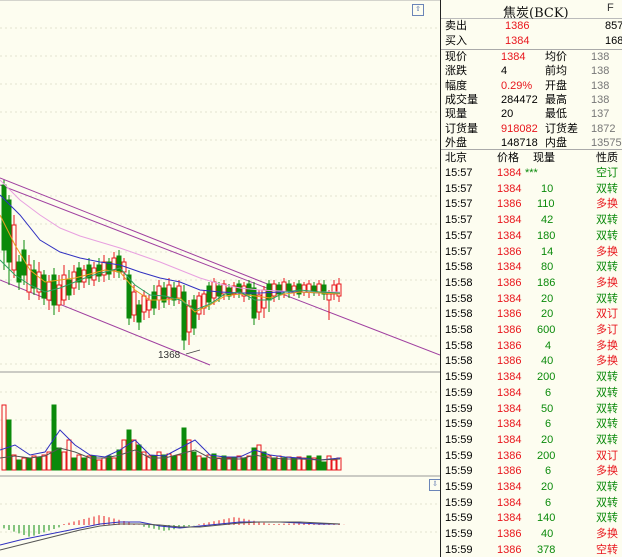  I want to click on sell-volume: 857, so click(613, 26).